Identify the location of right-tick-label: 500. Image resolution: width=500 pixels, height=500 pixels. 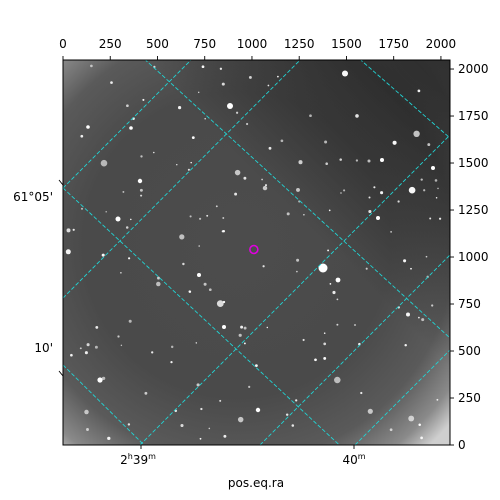
(469, 351).